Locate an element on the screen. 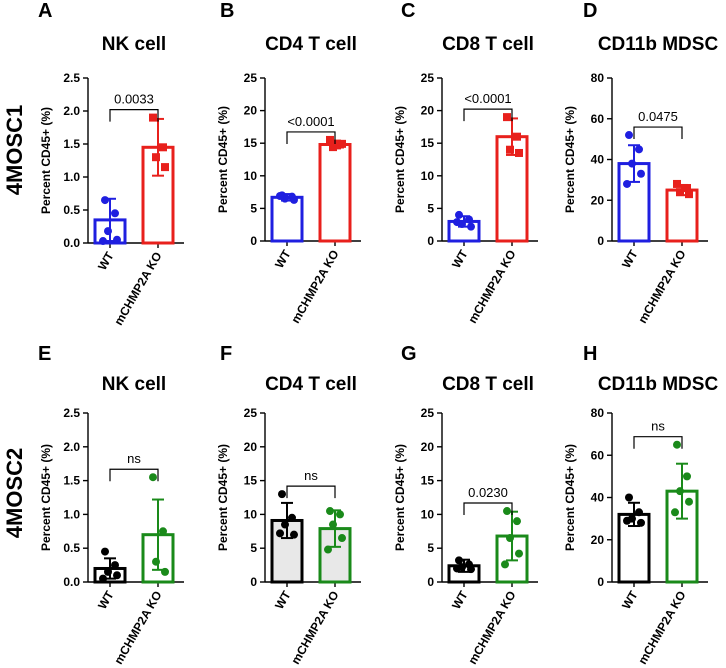 This screenshot has height=668, width=726. row-label-4mosc1: 4MOSC1 is located at coordinates (14, 150).